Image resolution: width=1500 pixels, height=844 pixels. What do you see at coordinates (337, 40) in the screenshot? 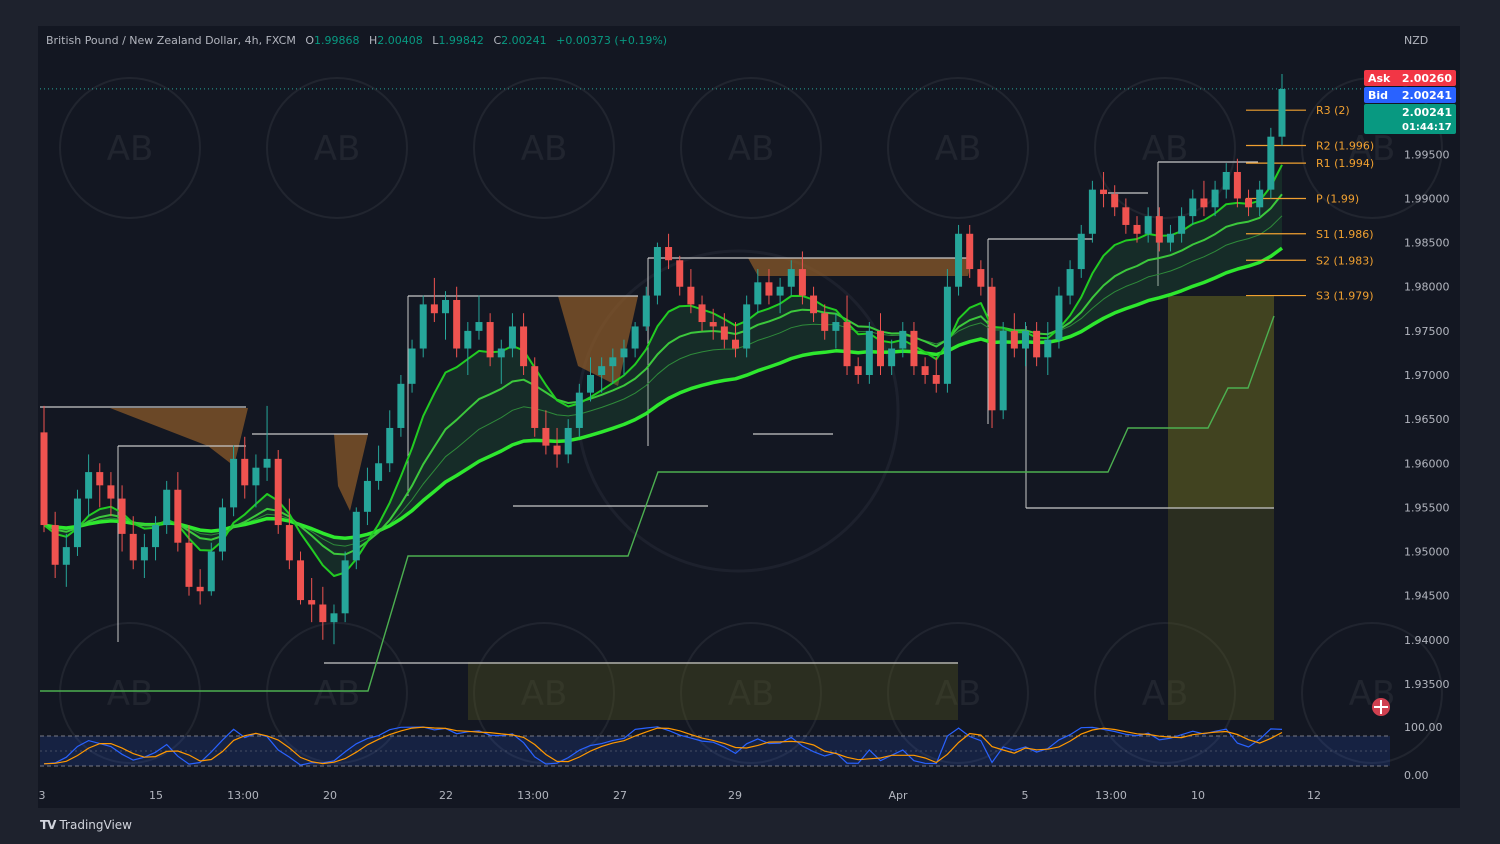
I see `open-value: 1.99868` at bounding box center [337, 40].